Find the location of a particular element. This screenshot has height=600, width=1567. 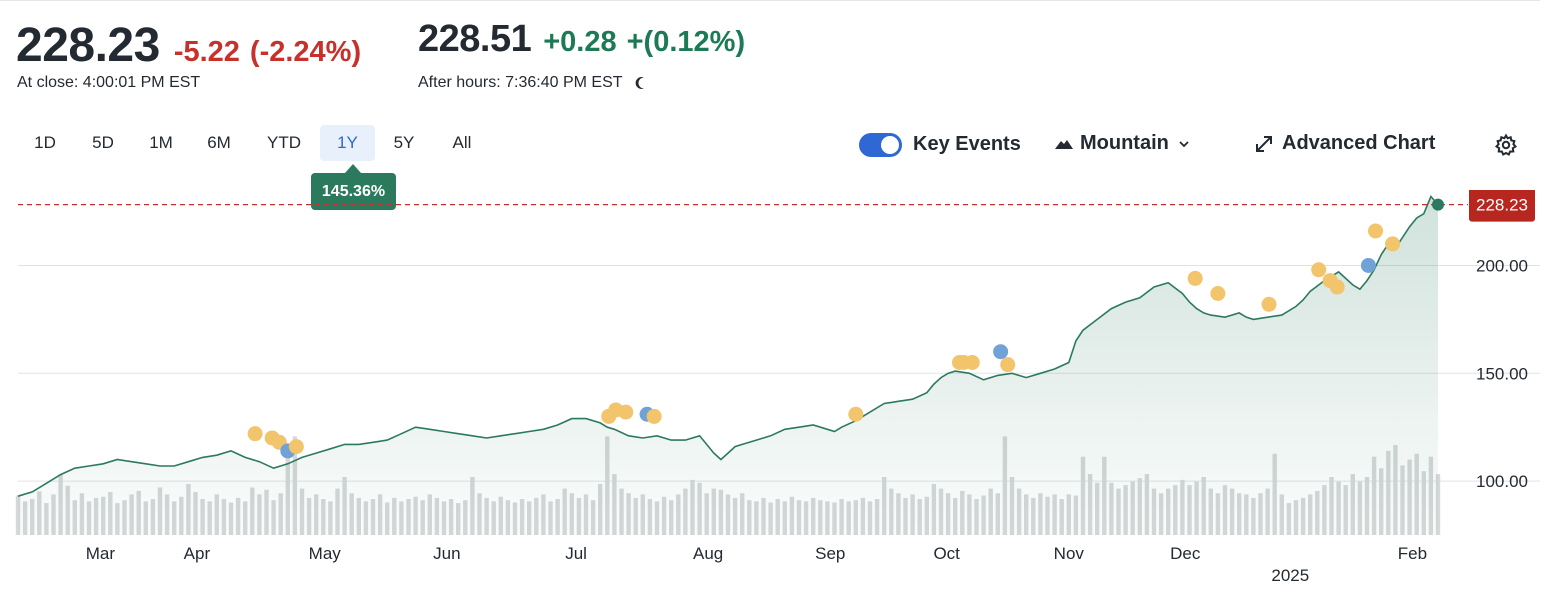

last-price-label: 228.23 is located at coordinates (1502, 206).